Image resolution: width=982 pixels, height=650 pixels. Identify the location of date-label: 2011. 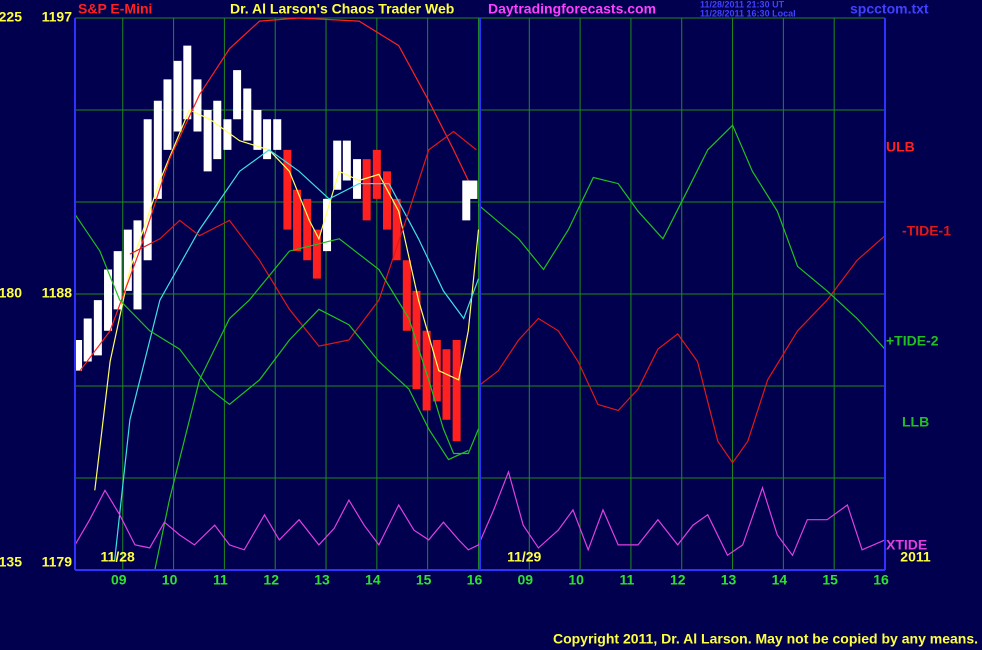
(915, 557).